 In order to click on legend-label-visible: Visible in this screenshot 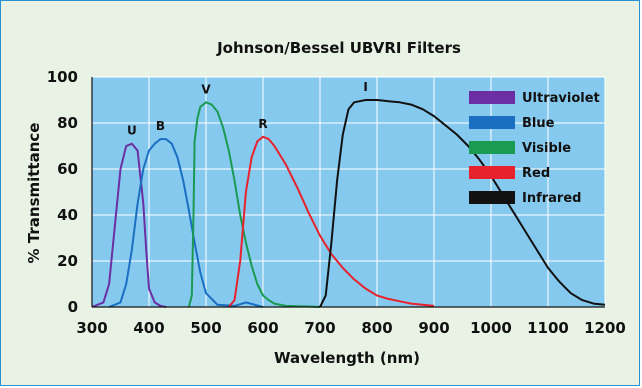, I will do `click(546, 148)`.